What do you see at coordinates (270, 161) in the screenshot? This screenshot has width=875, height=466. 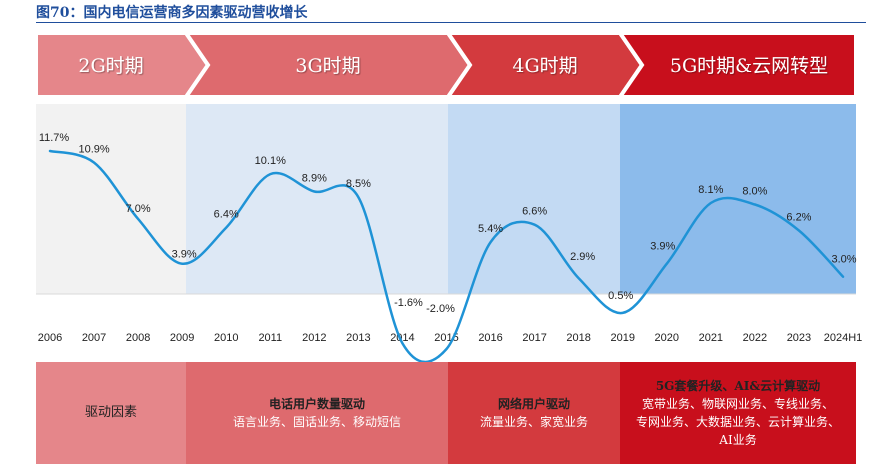 I see `data-label: 10.1%` at bounding box center [270, 161].